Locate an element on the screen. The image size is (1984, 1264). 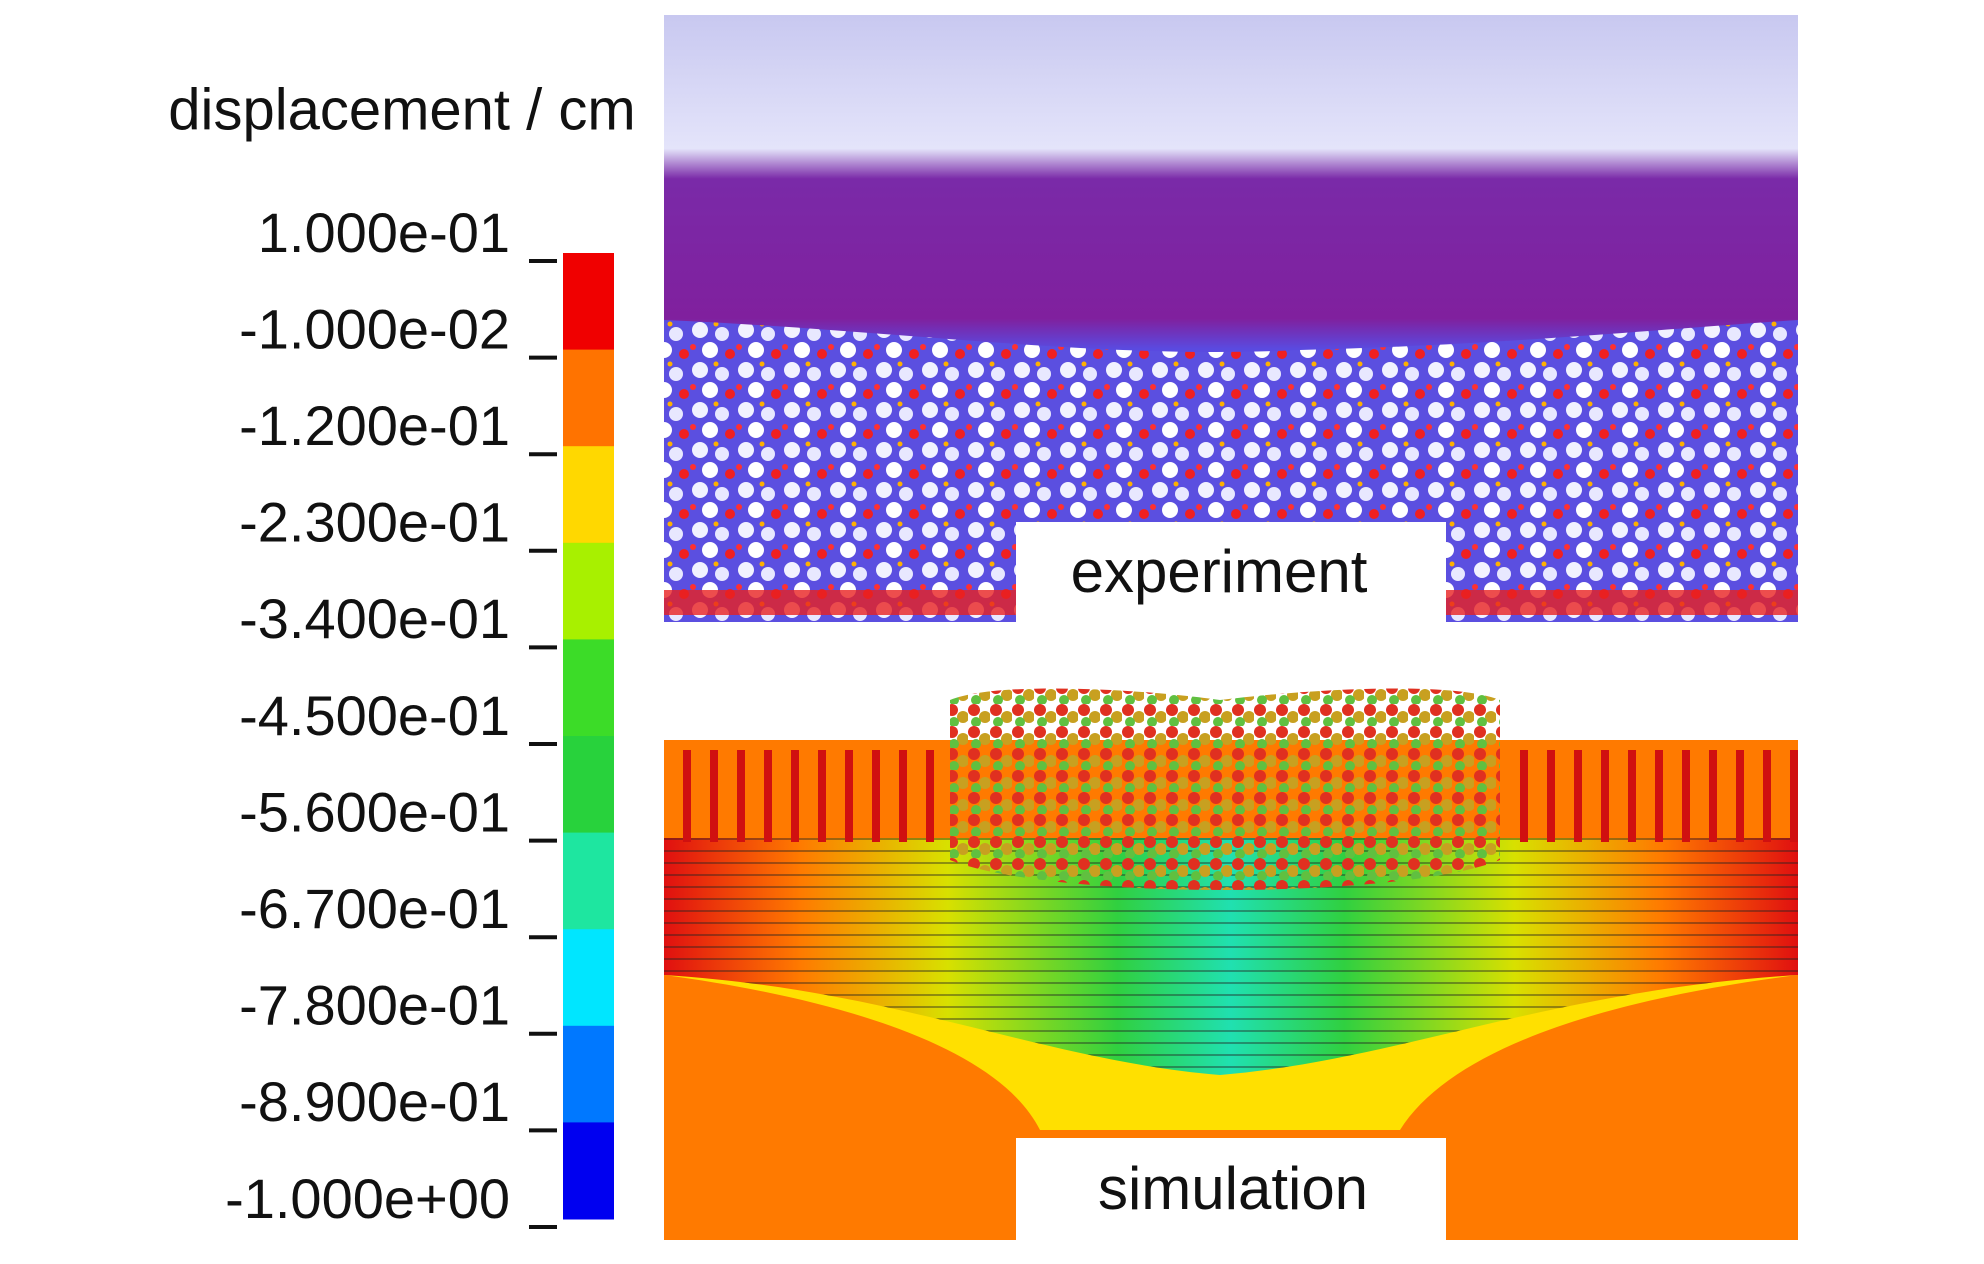
tick-label: -1.000e-02 is located at coordinates (374, 328).